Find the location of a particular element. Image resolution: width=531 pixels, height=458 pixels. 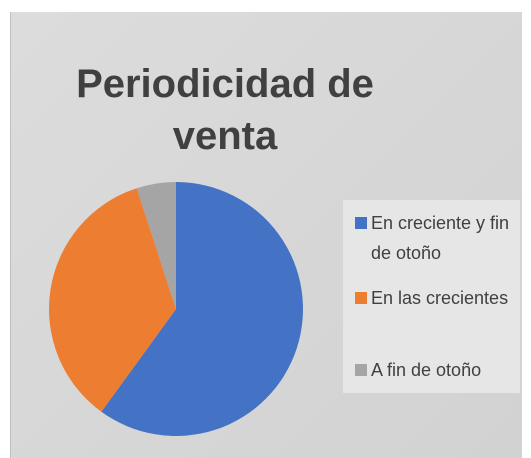

legend-label: A fin de otoño is located at coordinates (426, 370).